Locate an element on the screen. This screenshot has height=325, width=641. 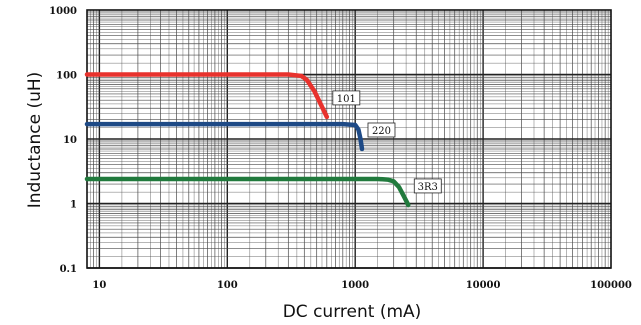
series-line-3r3 is located at coordinates (247, 192).